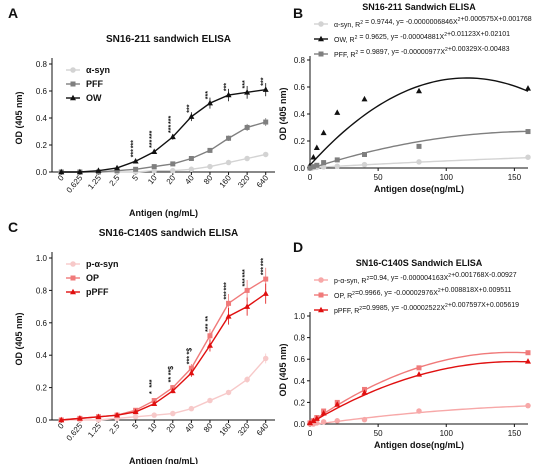 Image resolution: width=550 pixels, height=464 pixels. Describe the element at coordinates (115, 428) in the screenshot. I see `x-tick-label: 2.5` at that location.